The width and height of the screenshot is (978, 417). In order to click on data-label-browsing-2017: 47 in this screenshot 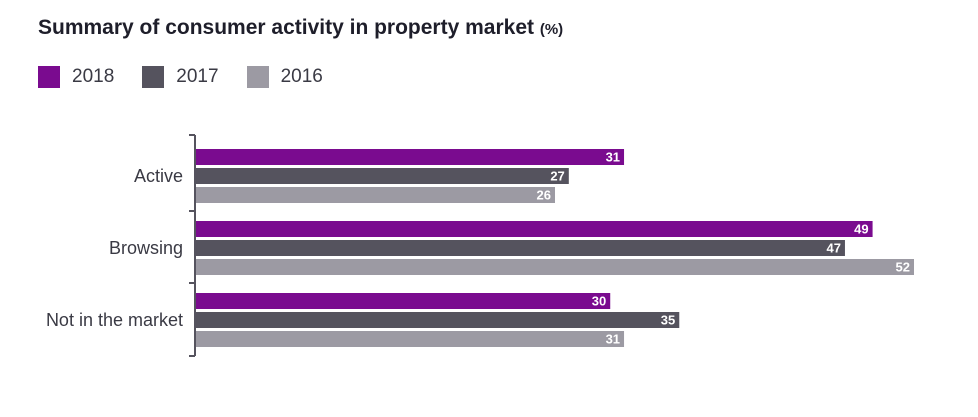, I will do `click(833, 248)`.